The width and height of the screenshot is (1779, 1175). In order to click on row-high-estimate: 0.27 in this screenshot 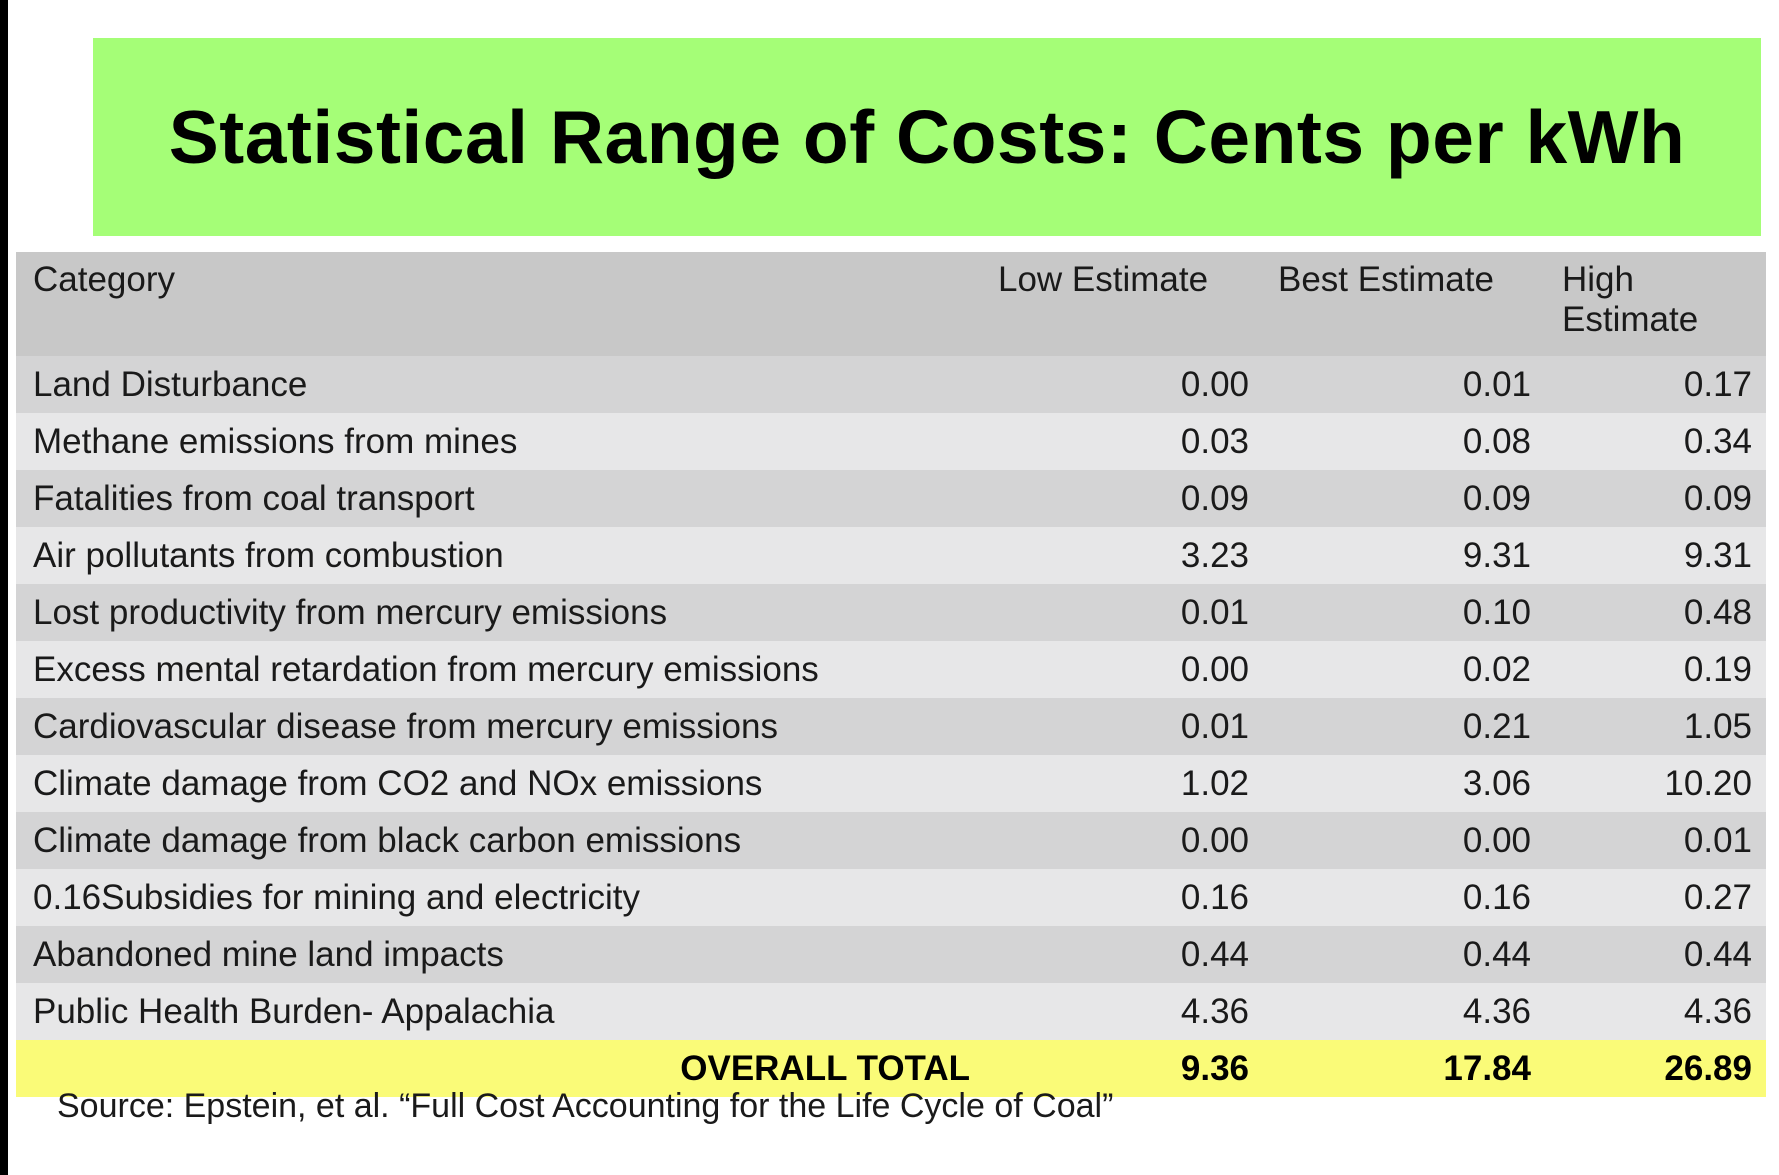, I will do `click(1717, 897)`.